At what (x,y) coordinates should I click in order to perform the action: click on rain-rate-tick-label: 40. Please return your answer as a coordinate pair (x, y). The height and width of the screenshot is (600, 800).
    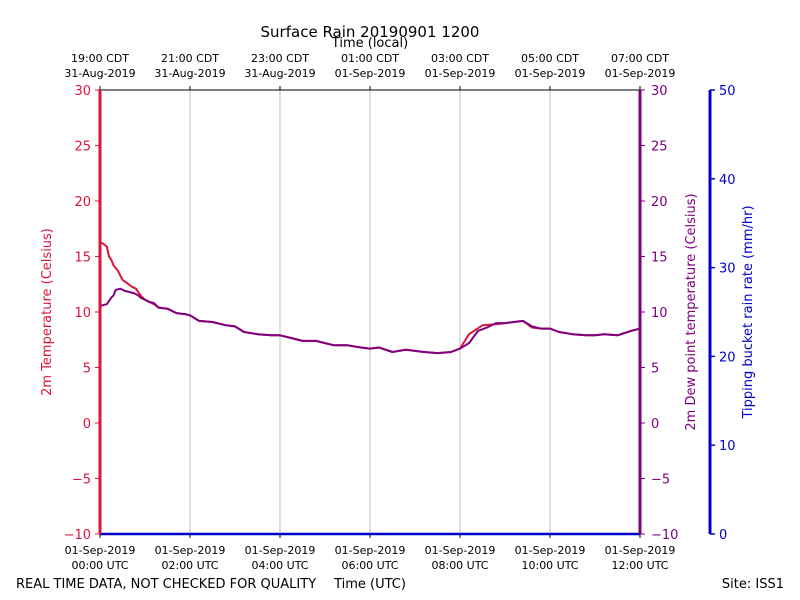
    Looking at the image, I should click on (727, 180).